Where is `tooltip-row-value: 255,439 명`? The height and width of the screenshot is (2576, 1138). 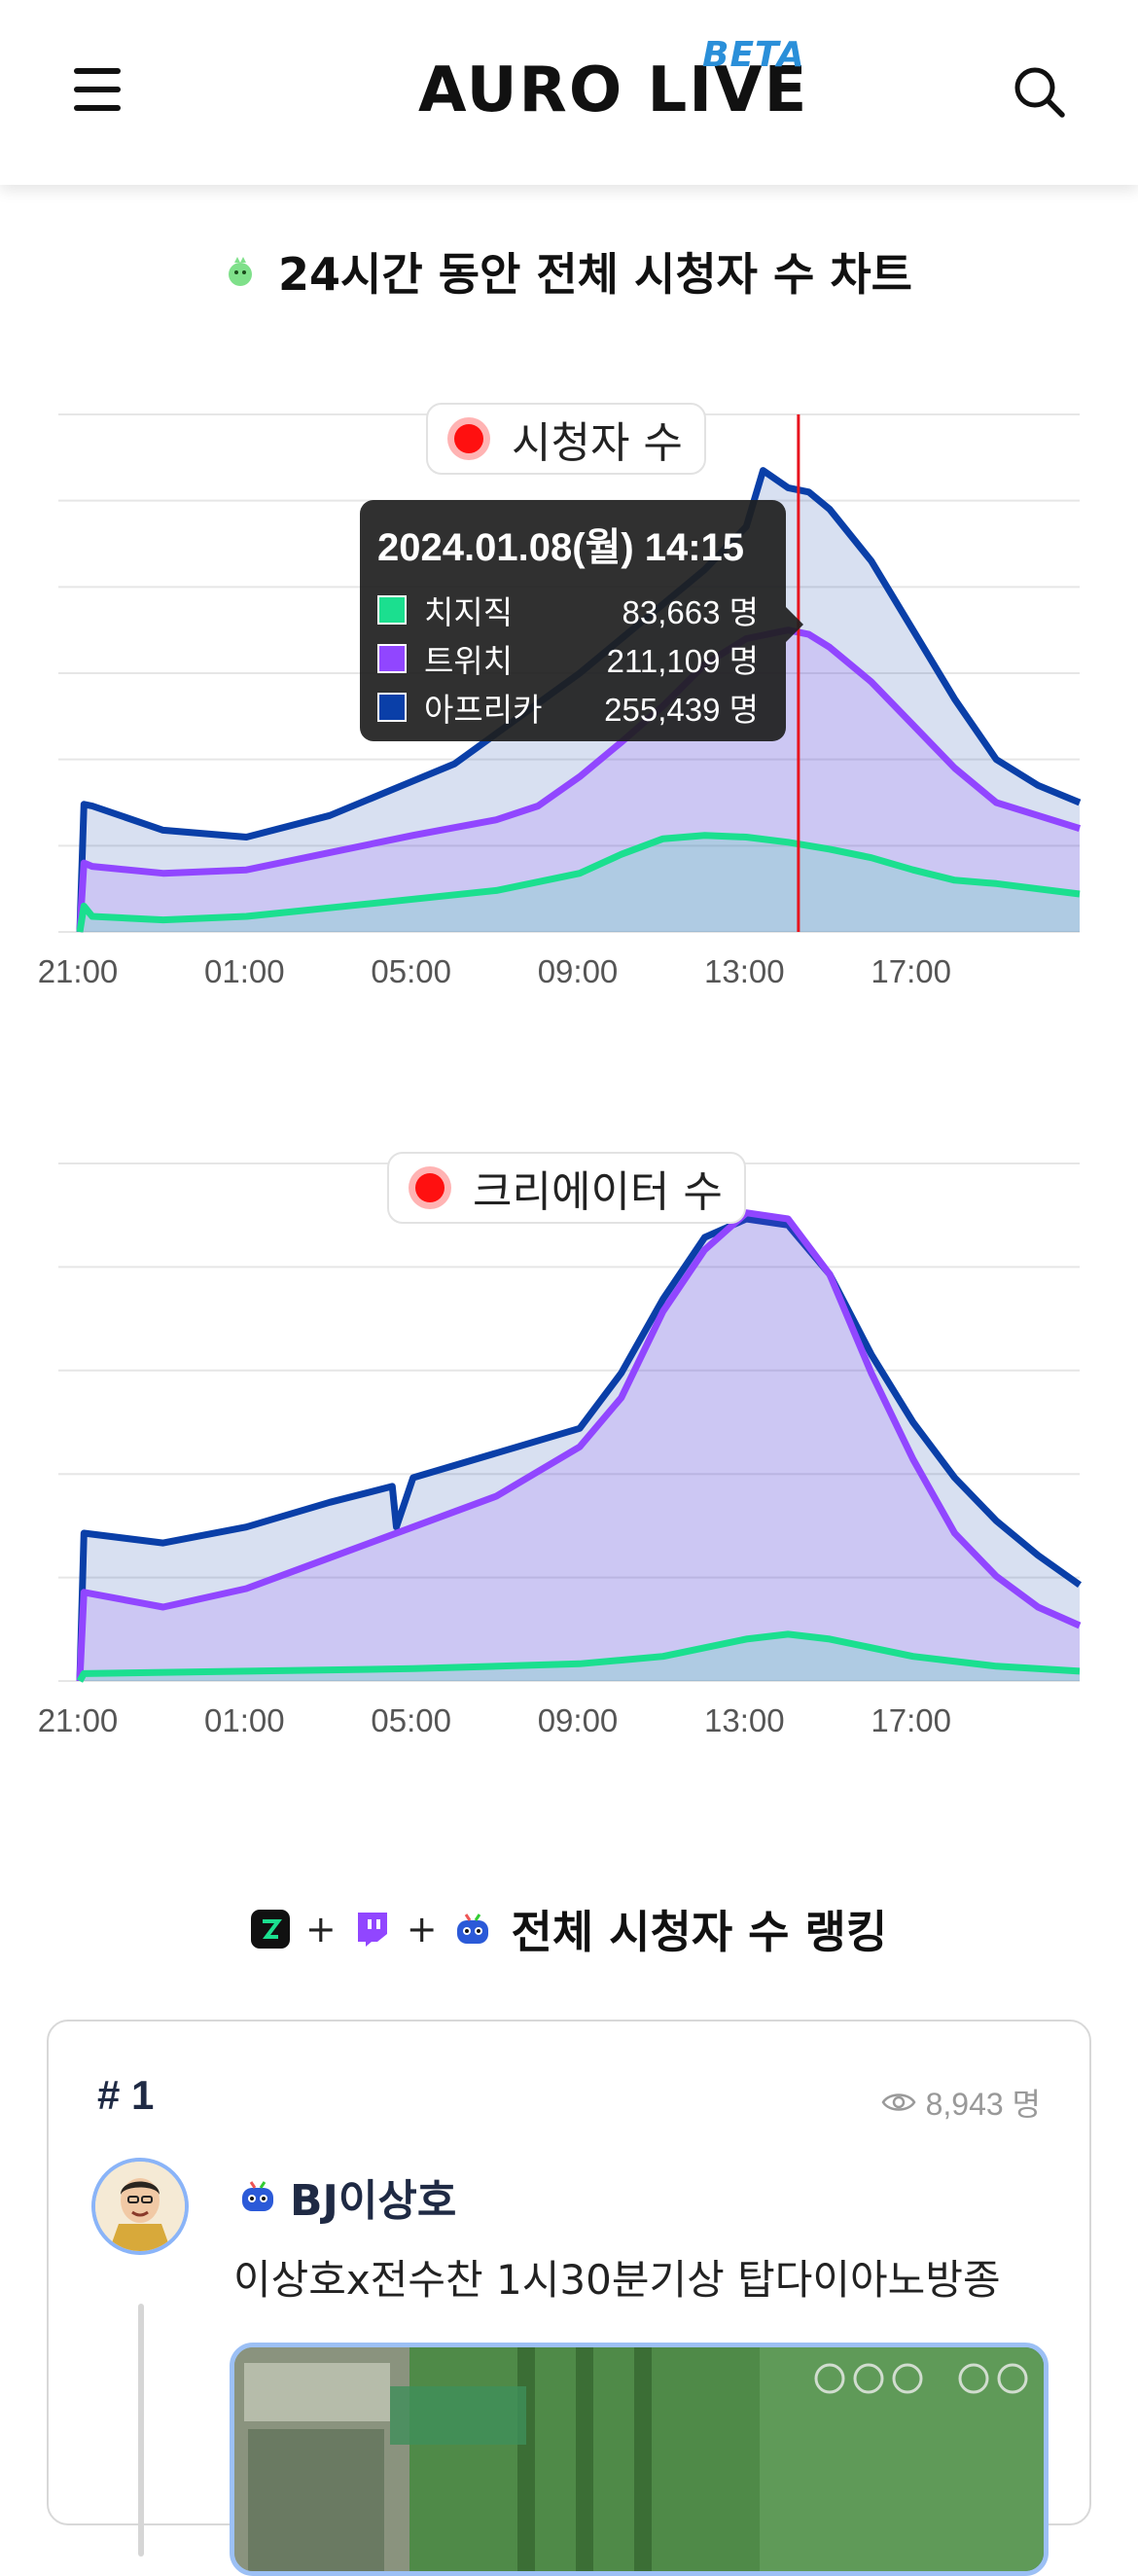 tooltip-row-value: 255,439 명 is located at coordinates (681, 710).